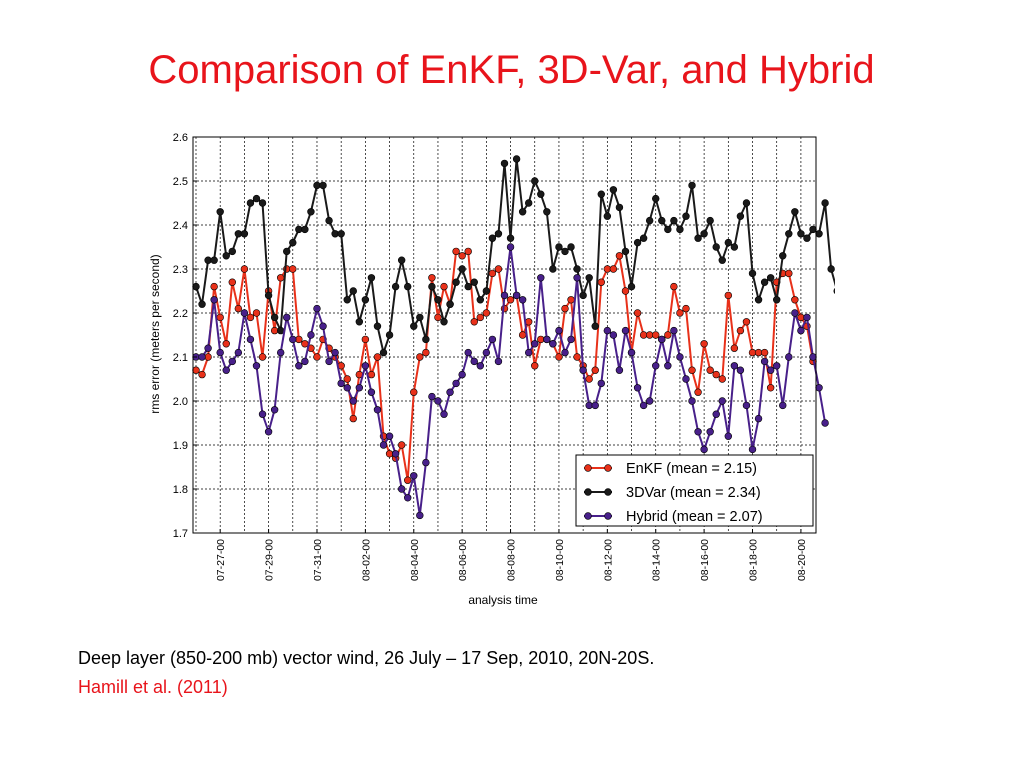  What do you see at coordinates (155, 333) in the screenshot?
I see `y-axis-label: rms error (meters per second)` at bounding box center [155, 333].